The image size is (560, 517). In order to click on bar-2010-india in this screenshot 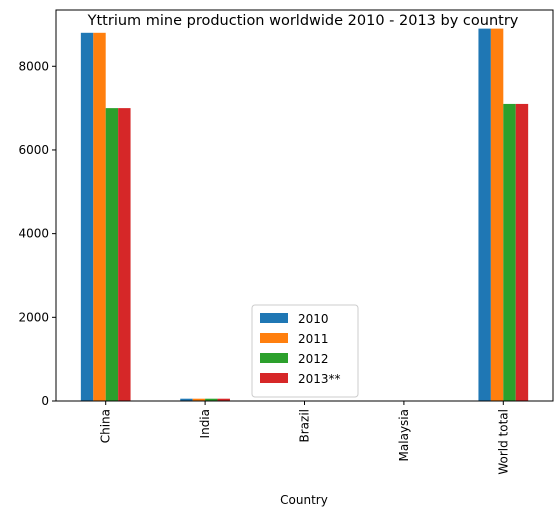, I will do `click(186, 399)`.